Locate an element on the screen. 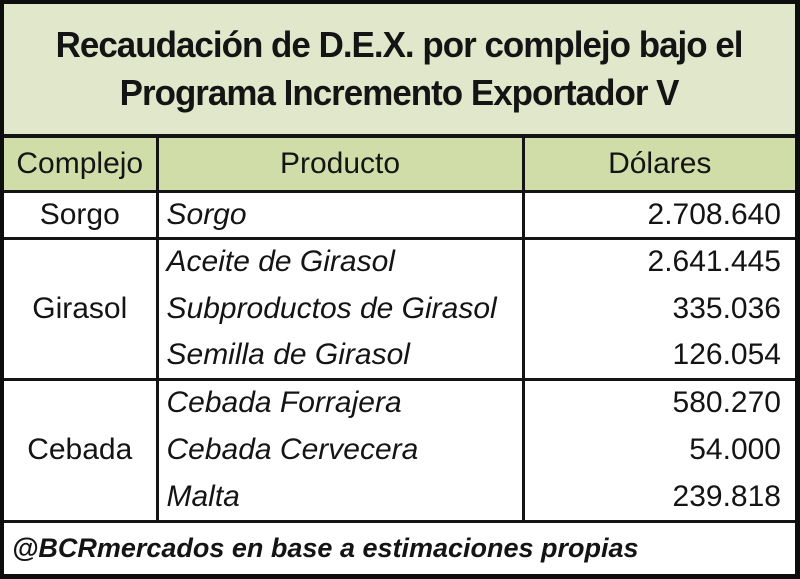 Image resolution: width=800 pixels, height=579 pixels. dolares-cell: 239.818 is located at coordinates (659, 496).